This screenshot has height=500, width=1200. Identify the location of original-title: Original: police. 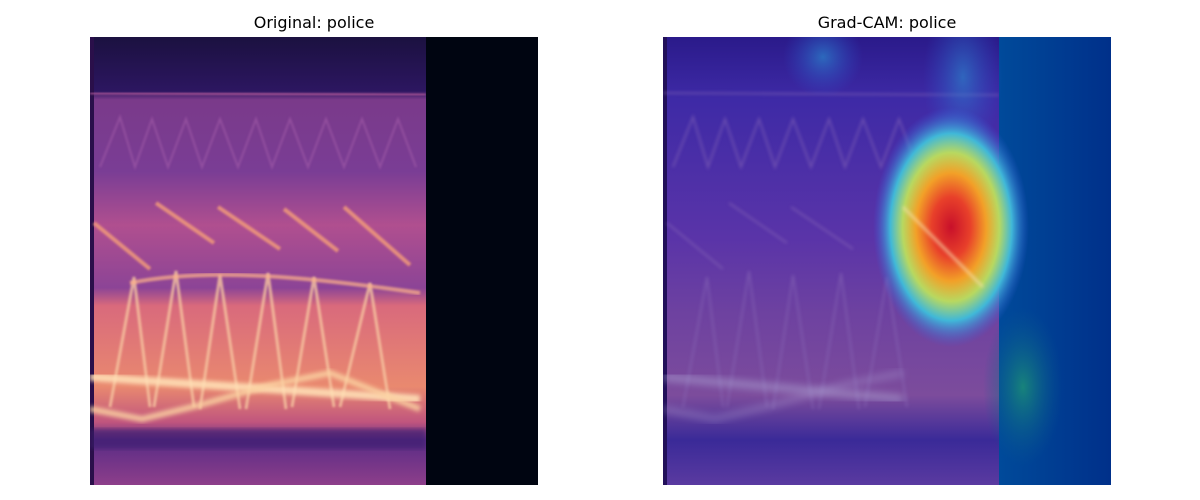
(314, 22).